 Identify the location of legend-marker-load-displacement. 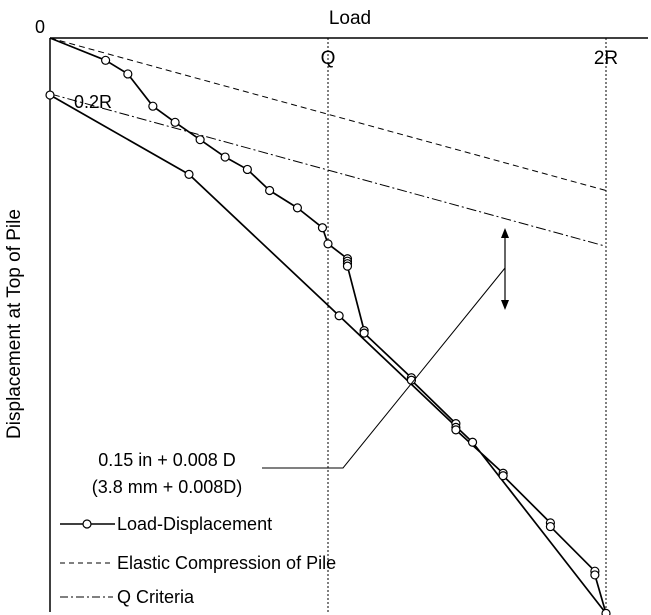
(87, 524).